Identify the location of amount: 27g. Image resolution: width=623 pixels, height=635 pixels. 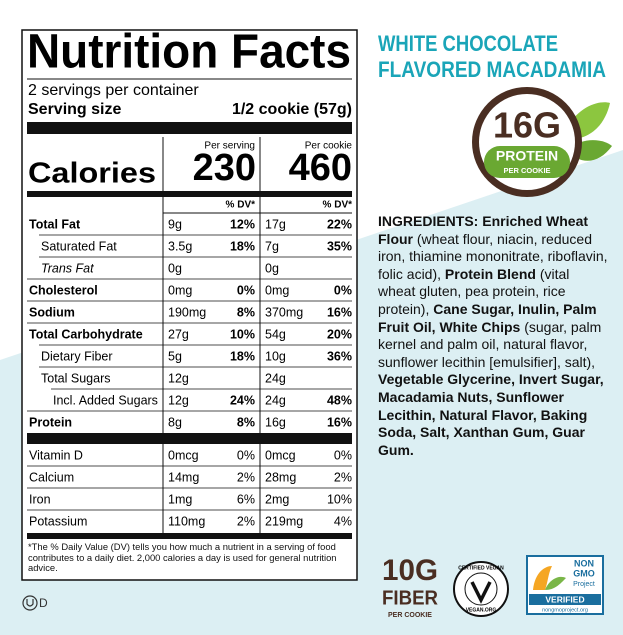
(178, 334).